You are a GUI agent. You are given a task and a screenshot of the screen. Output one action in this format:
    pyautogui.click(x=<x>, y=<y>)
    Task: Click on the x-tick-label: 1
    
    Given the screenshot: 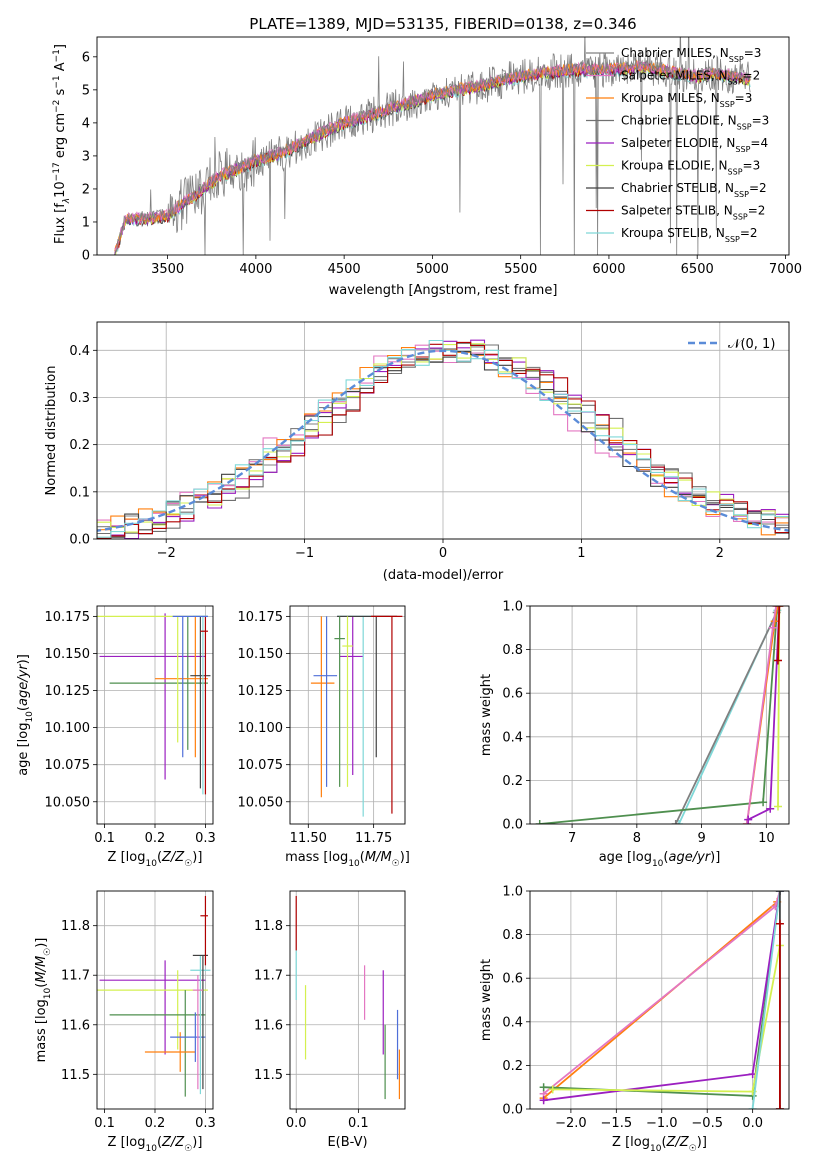 What is the action you would take?
    pyautogui.click(x=581, y=553)
    